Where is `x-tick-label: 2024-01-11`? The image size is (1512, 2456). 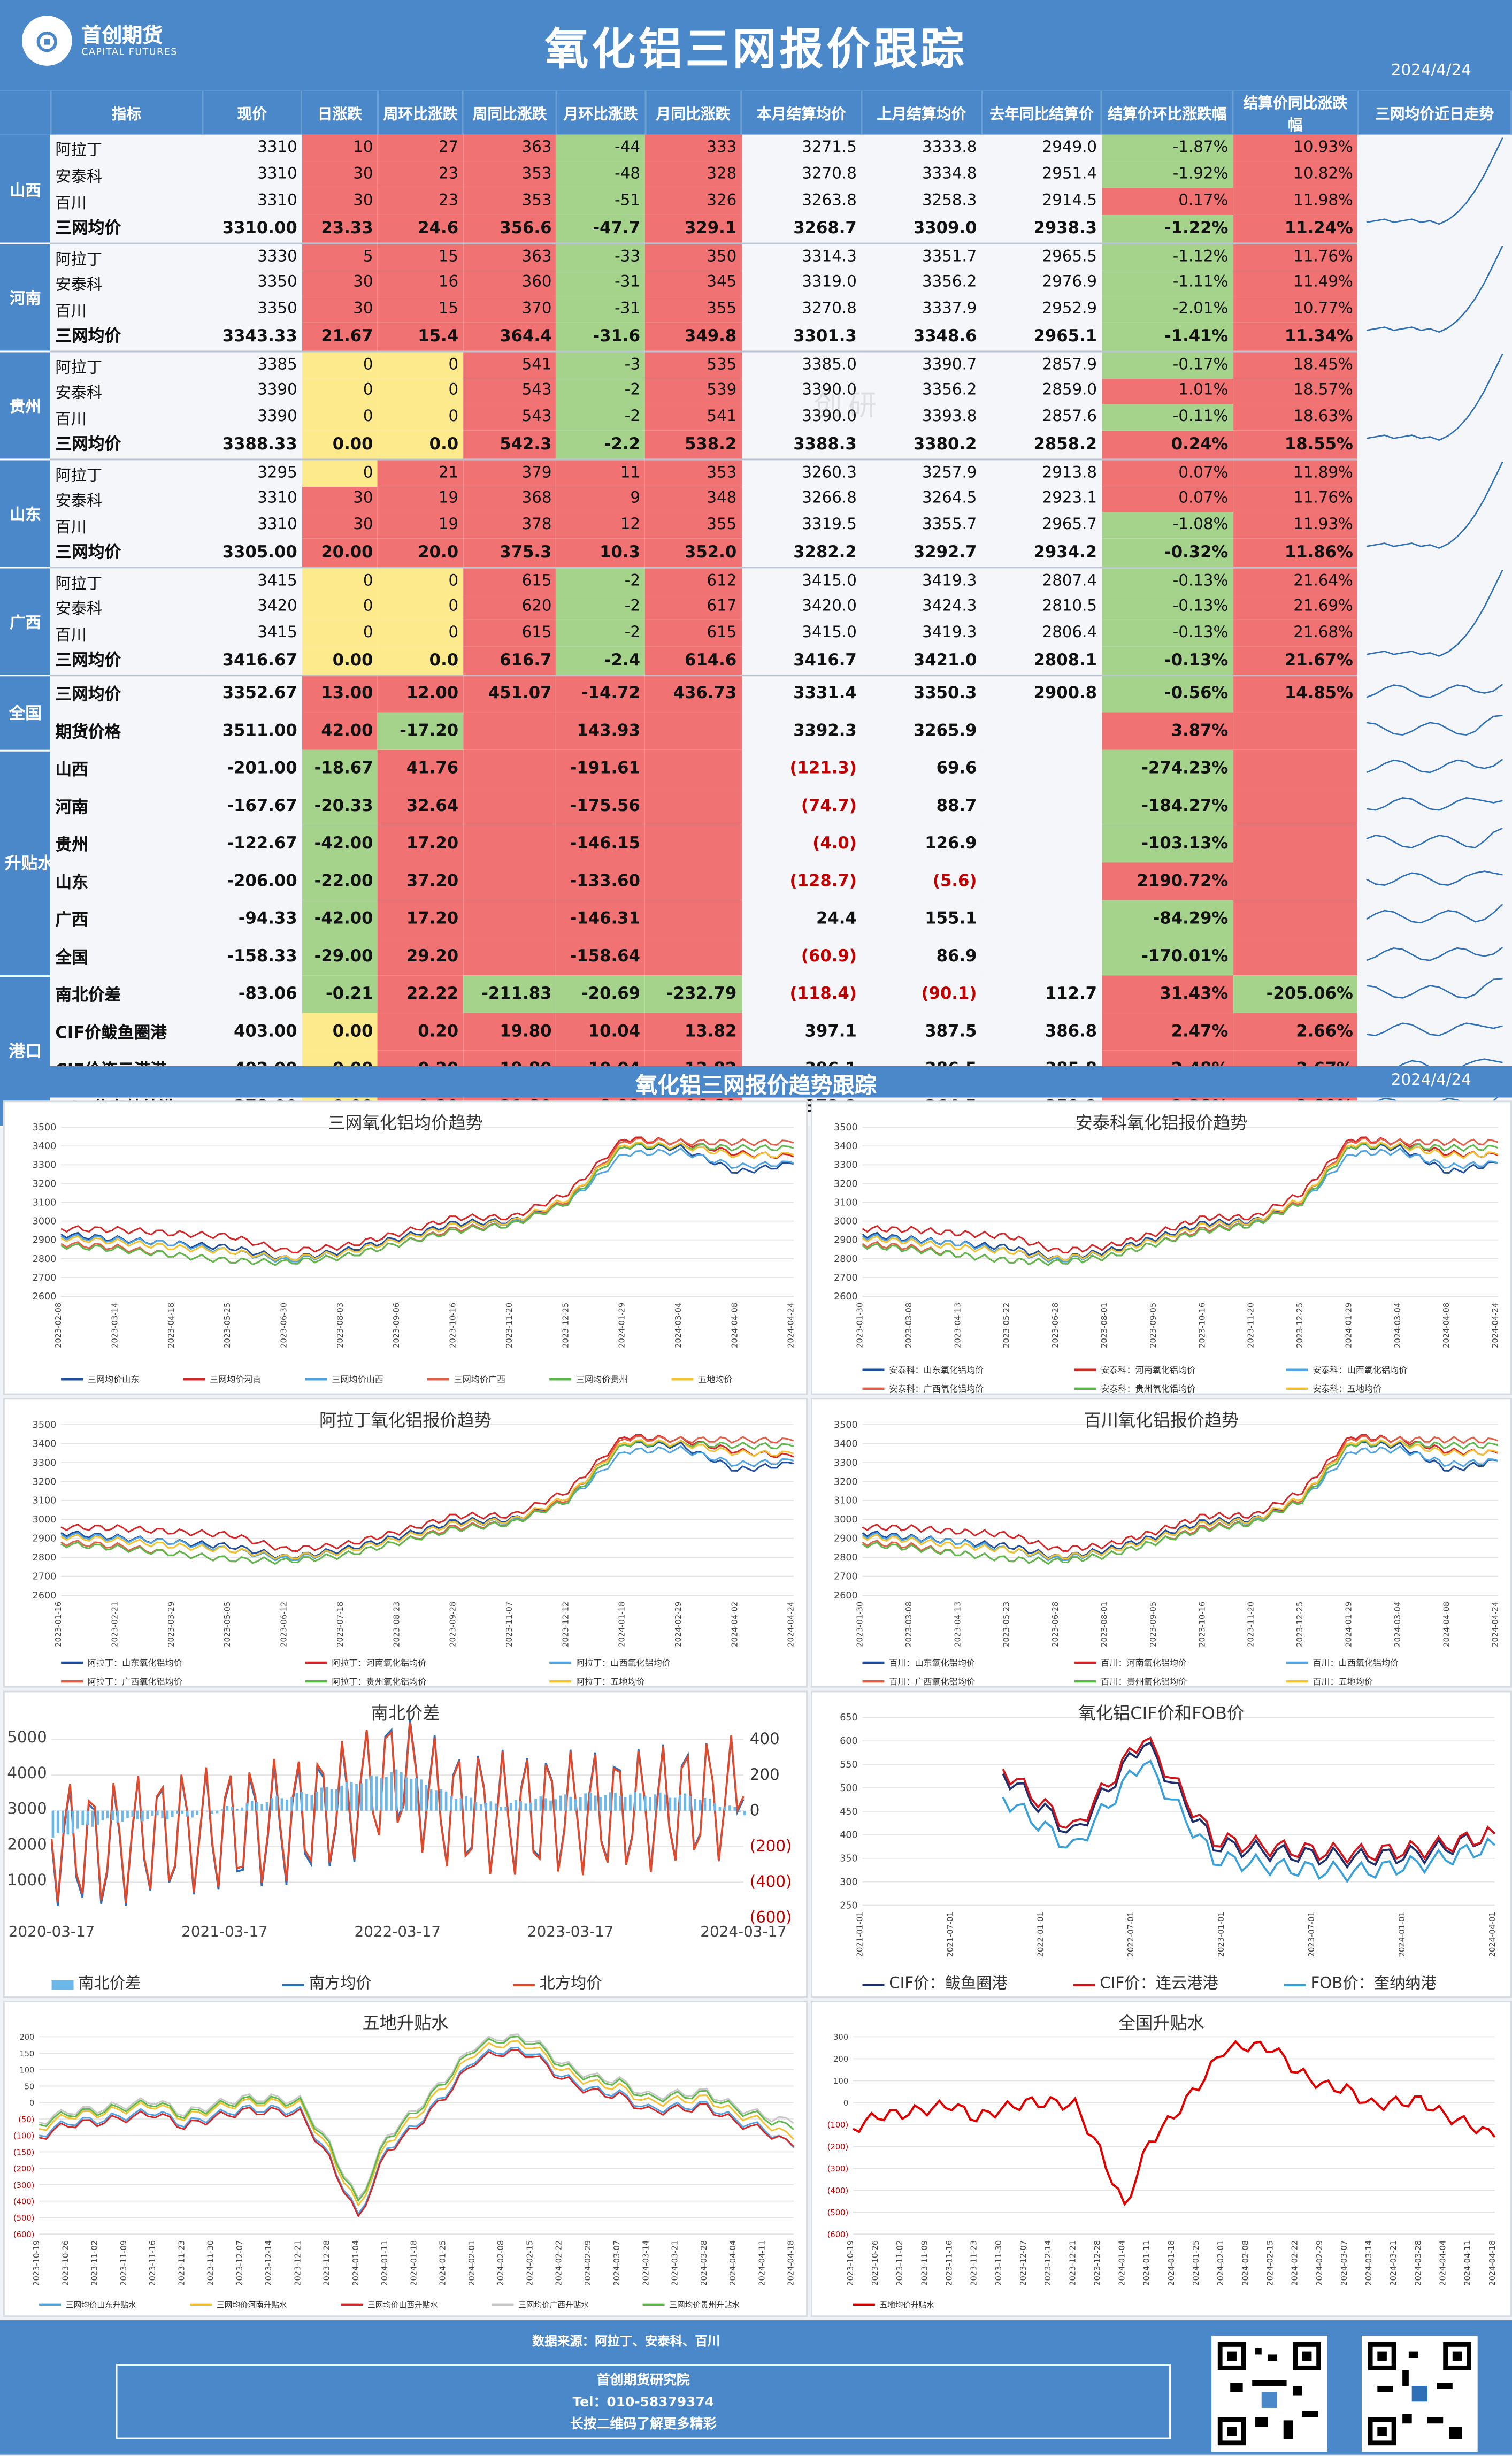
x-tick-label: 2024-01-11 is located at coordinates (384, 2263).